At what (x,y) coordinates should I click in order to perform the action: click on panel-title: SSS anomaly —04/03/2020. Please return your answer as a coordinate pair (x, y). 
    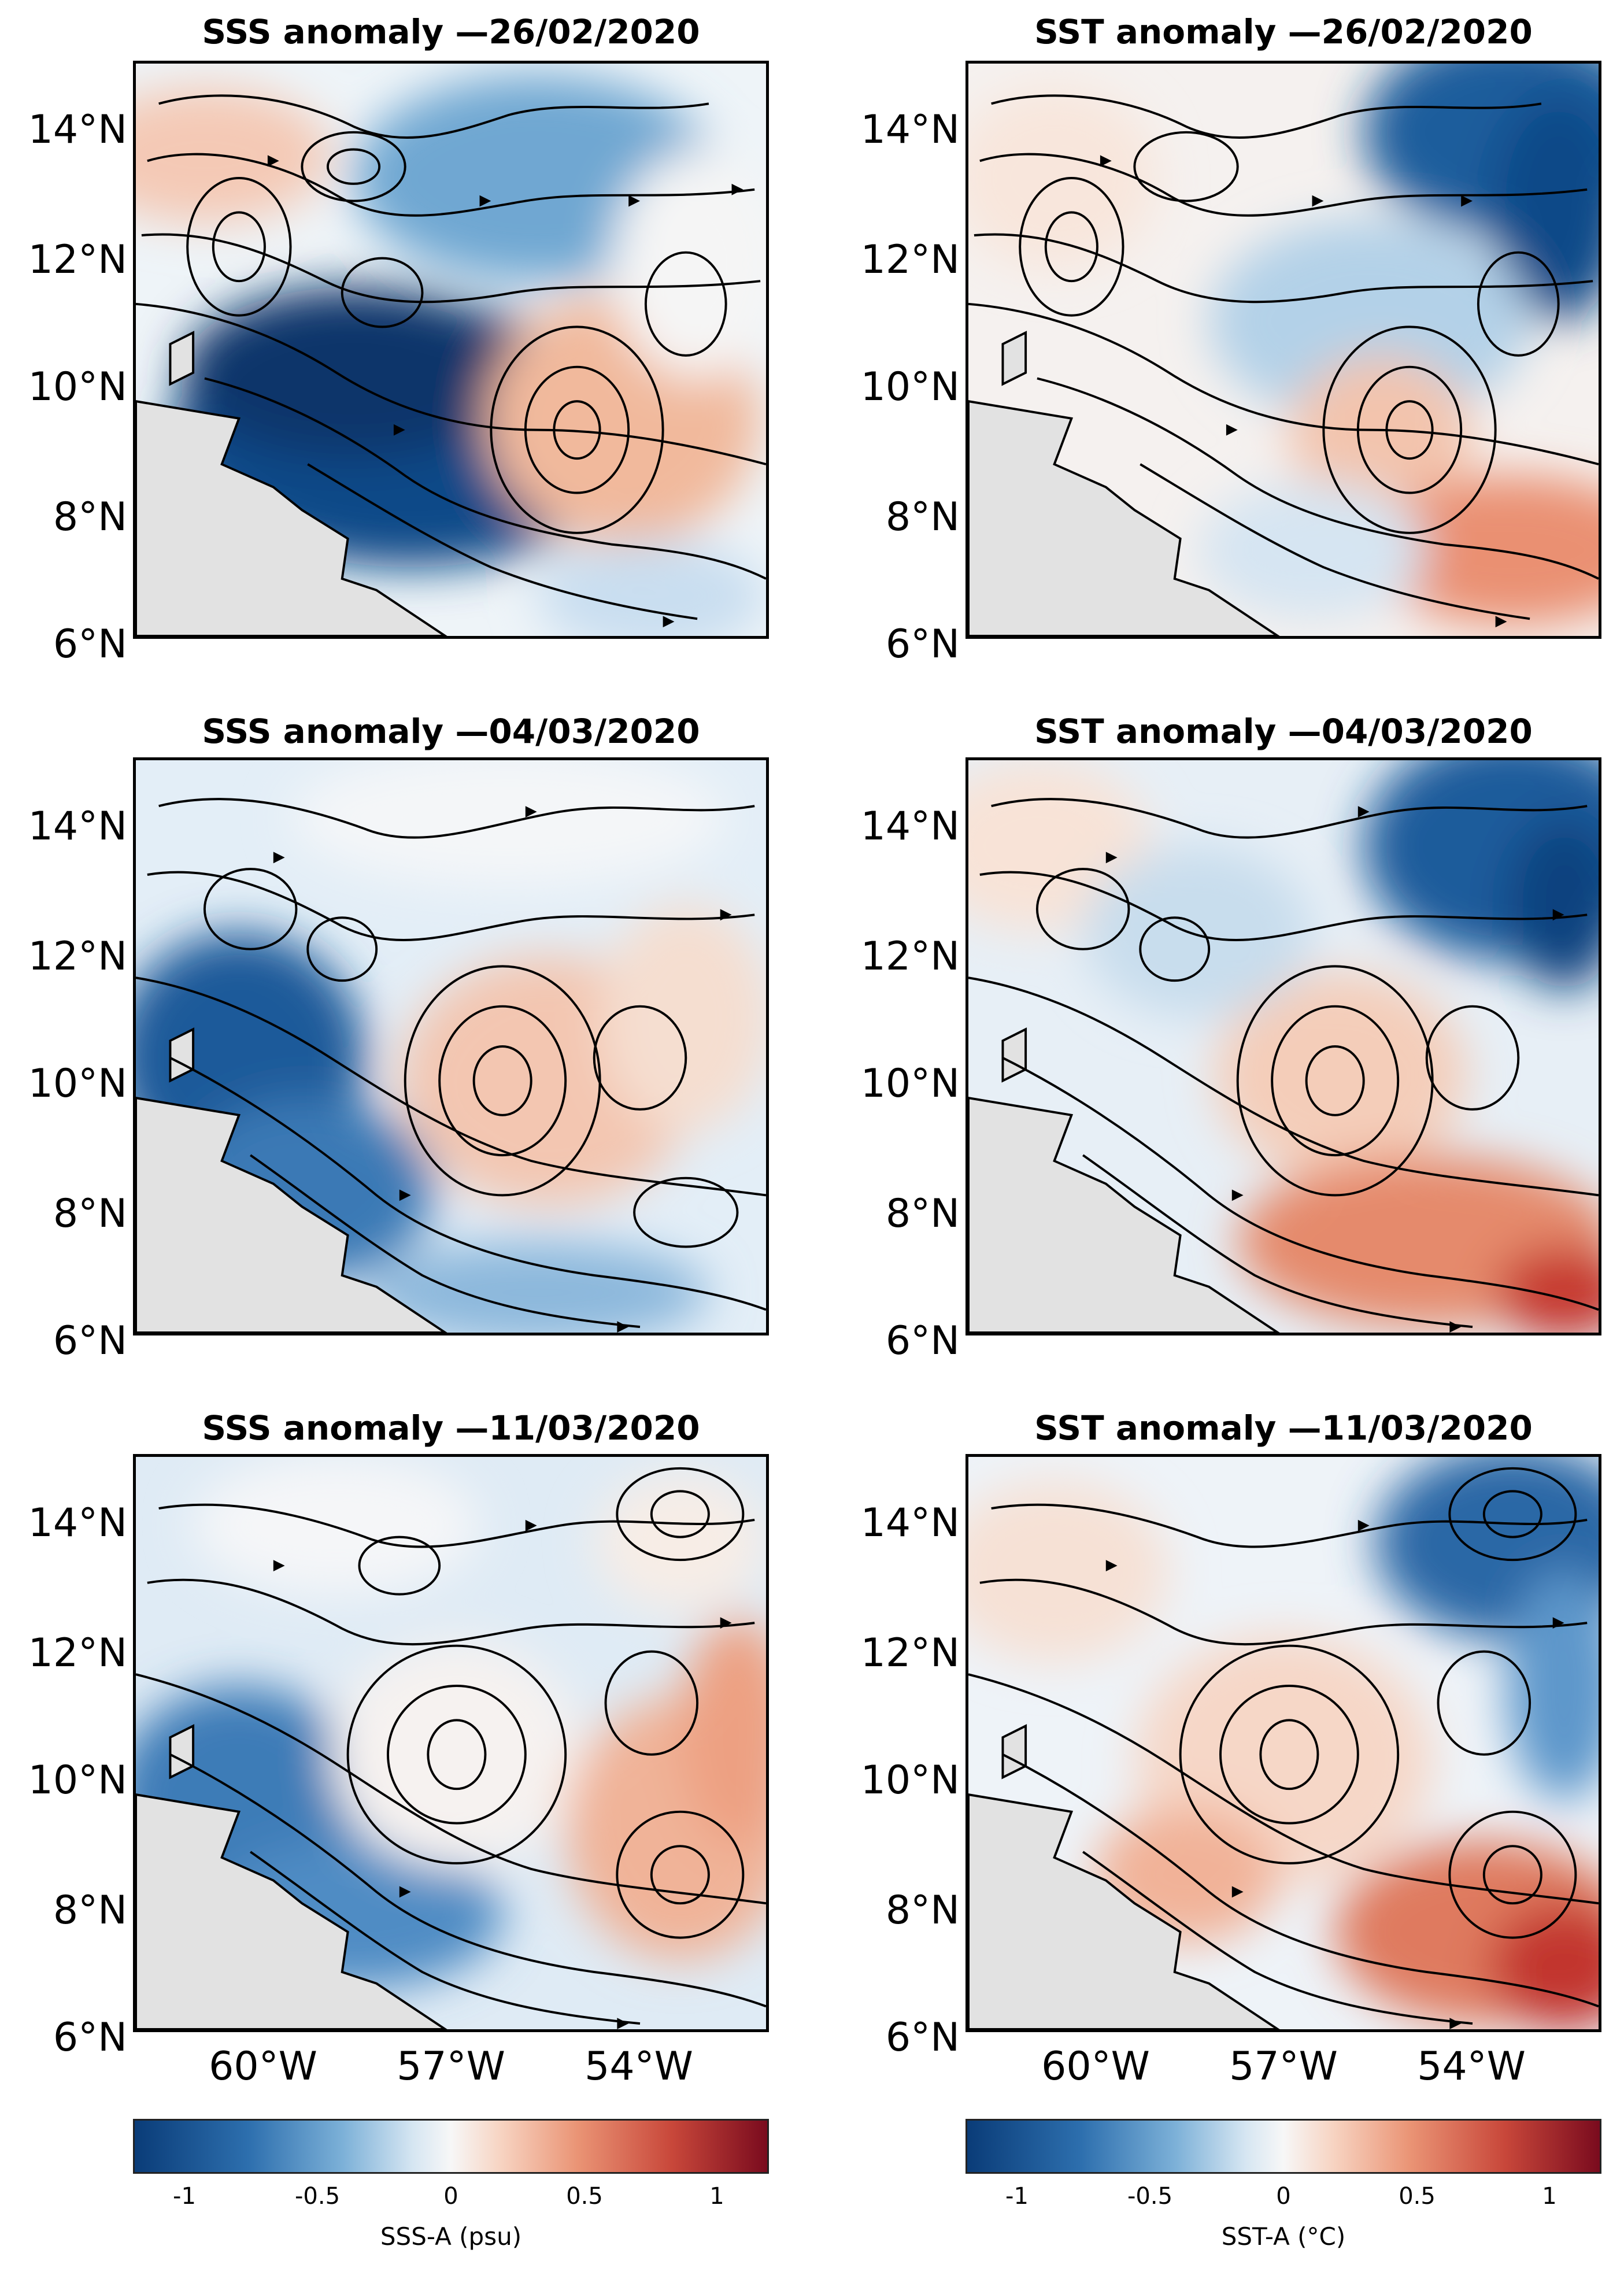
    Looking at the image, I should click on (451, 731).